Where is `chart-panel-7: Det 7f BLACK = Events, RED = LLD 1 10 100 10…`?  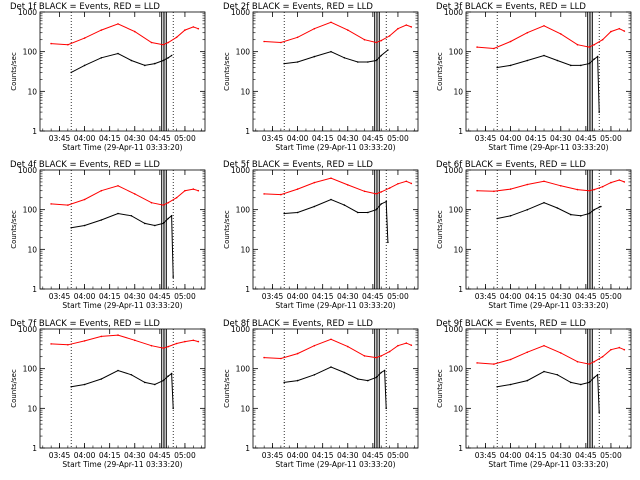 chart-panel-7: Det 7f BLACK = Events, RED = LLD 1 10 100 10… is located at coordinates (108, 394).